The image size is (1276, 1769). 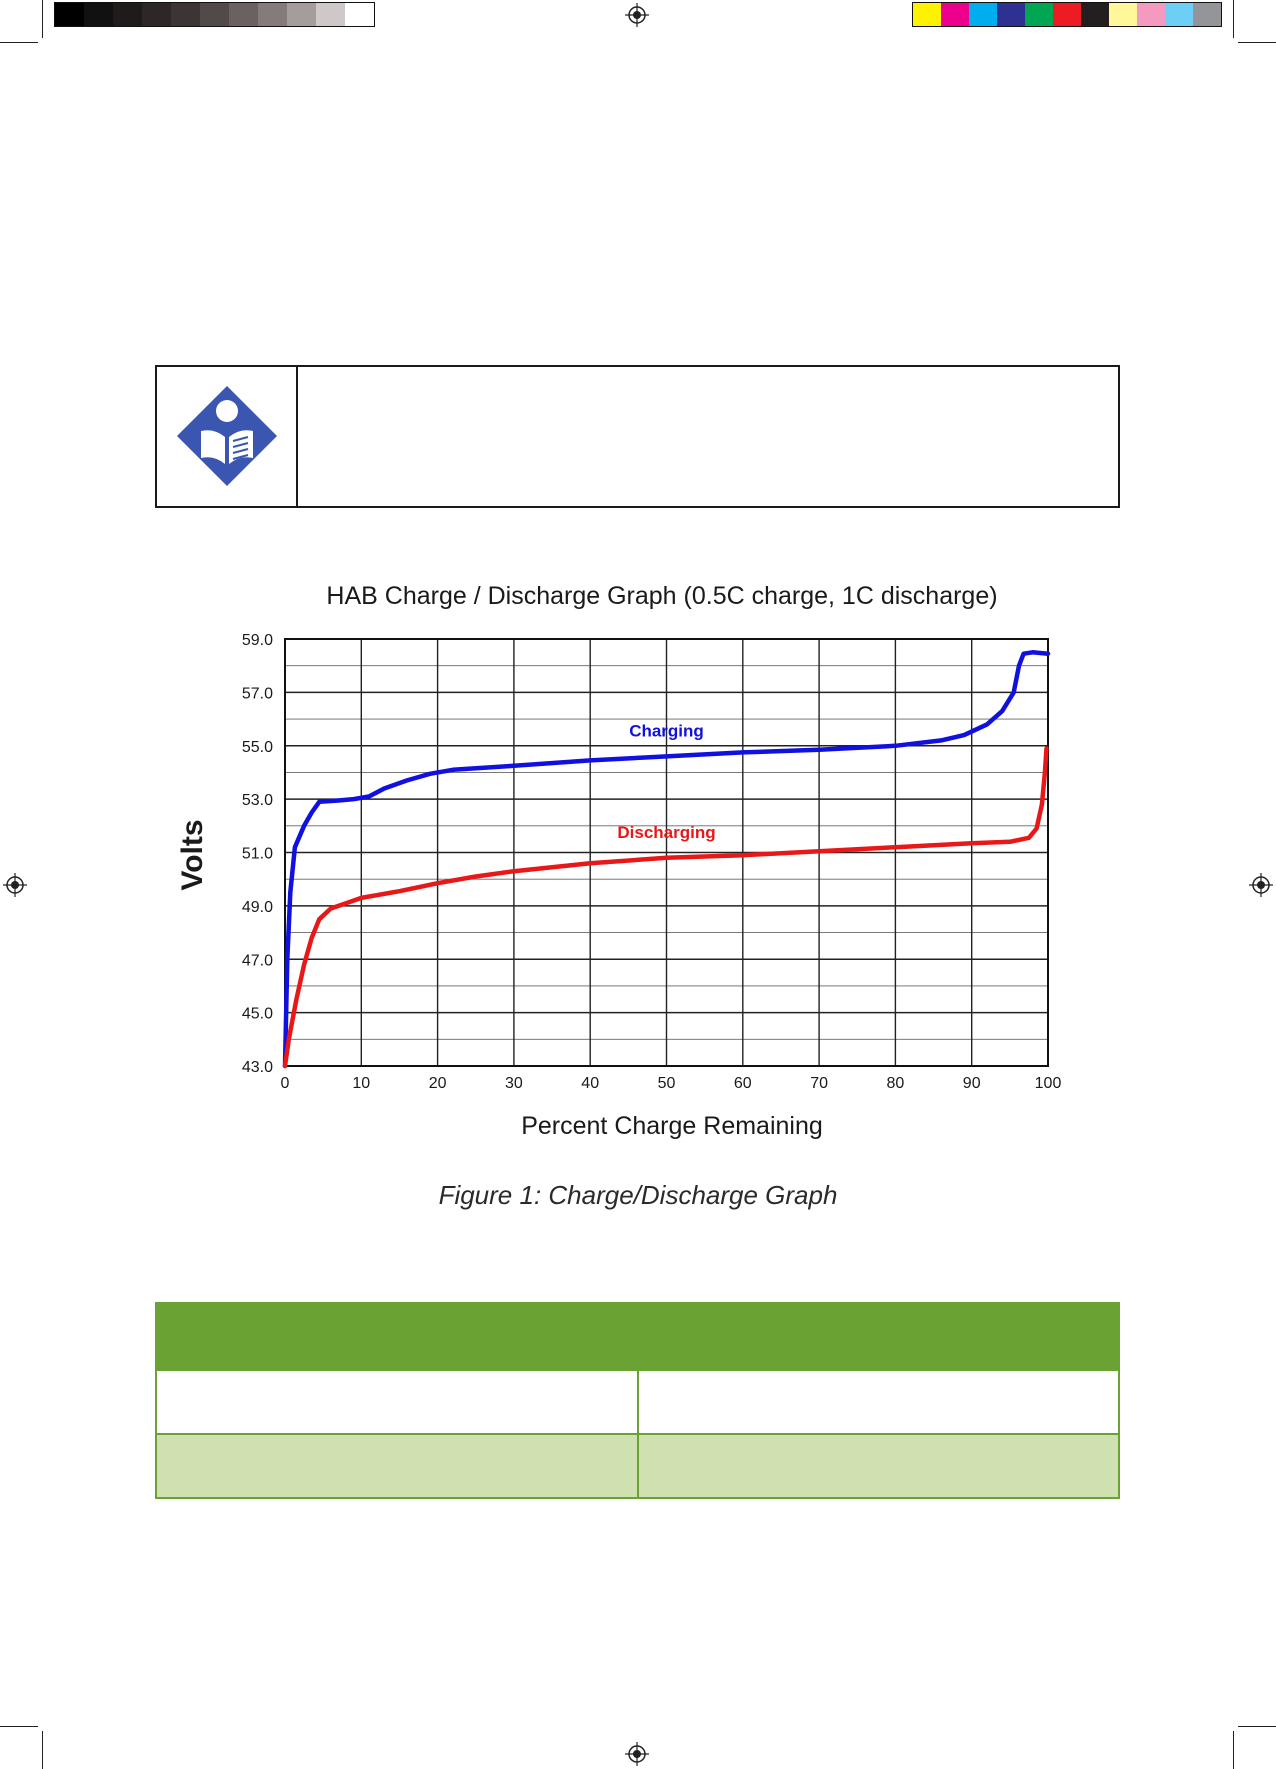 I want to click on x-tick-label: 40, so click(x=590, y=1083).